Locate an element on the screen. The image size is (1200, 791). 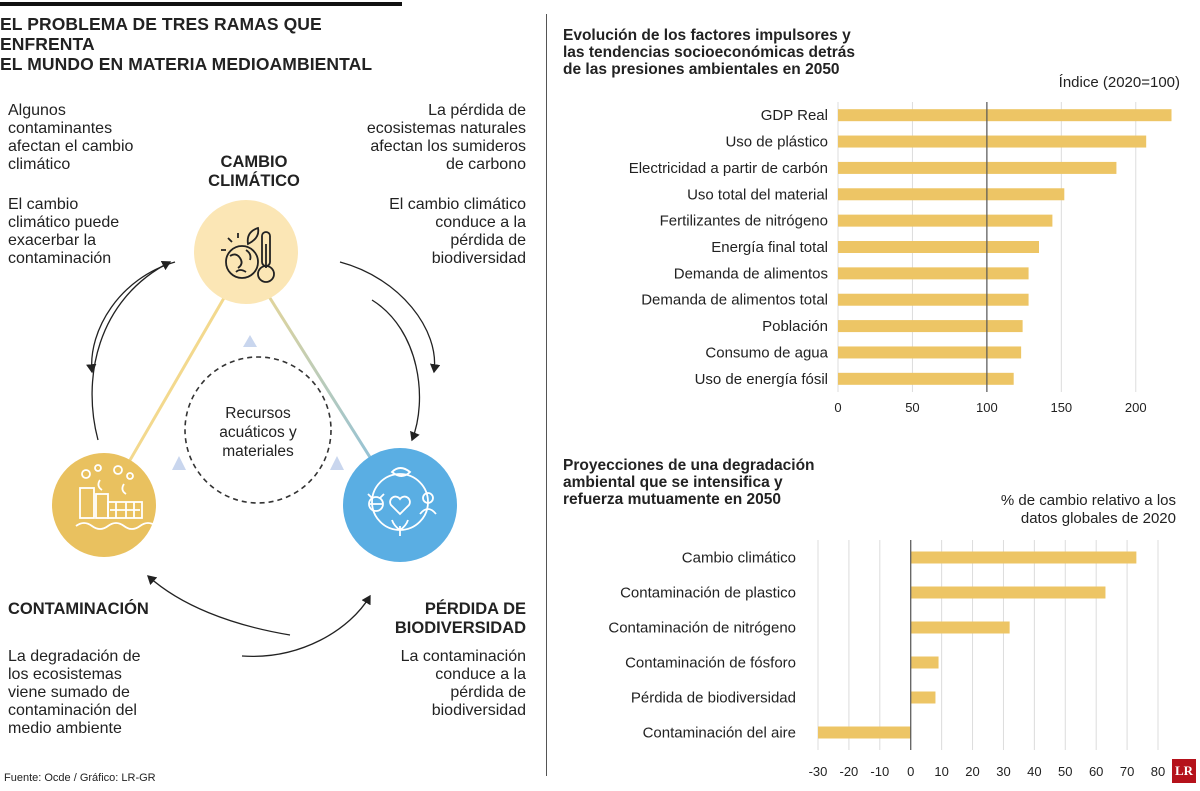
earth-thermometer-icon is located at coordinates (248, 254).